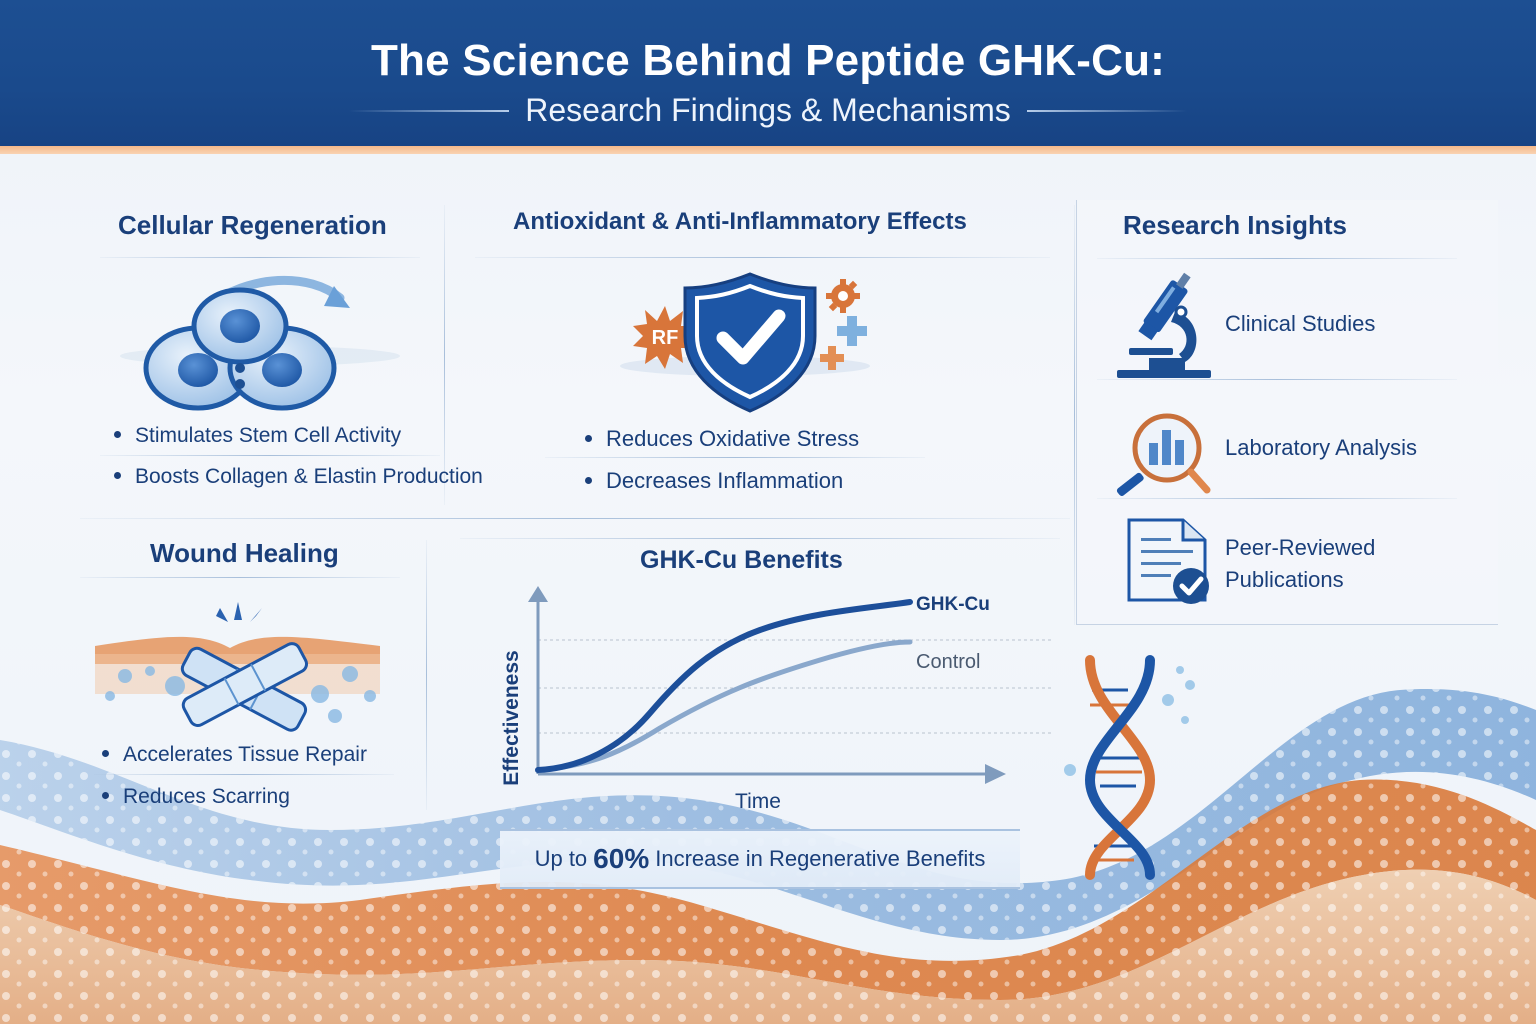  I want to click on subtitle-row: Research Findings & Mechanisms, so click(768, 110).